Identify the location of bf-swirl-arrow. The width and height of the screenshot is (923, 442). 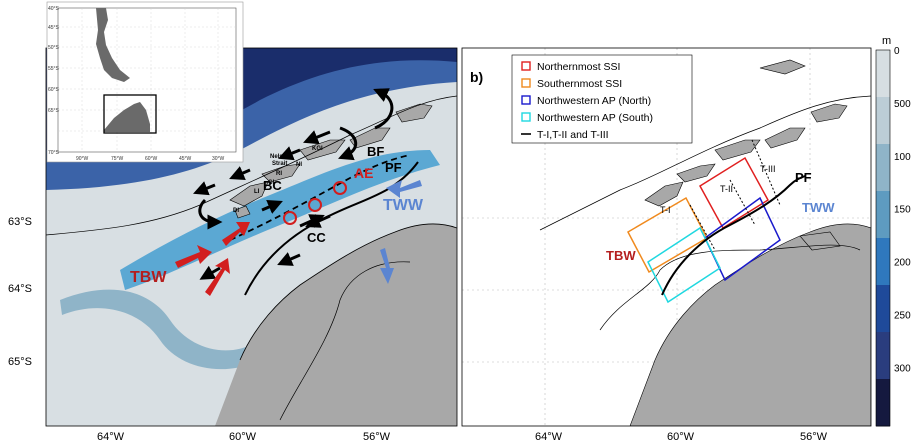
(383, 109).